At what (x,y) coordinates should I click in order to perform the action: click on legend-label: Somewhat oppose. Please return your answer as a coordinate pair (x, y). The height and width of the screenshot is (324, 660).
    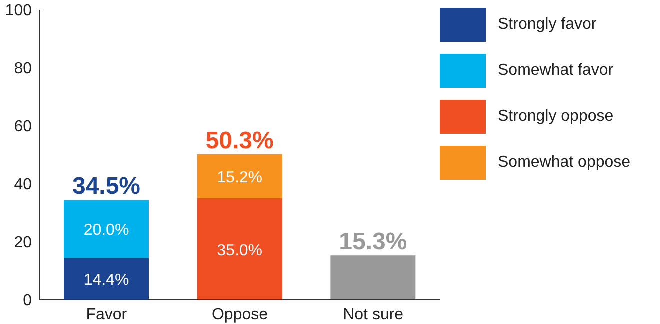
    Looking at the image, I should click on (564, 163).